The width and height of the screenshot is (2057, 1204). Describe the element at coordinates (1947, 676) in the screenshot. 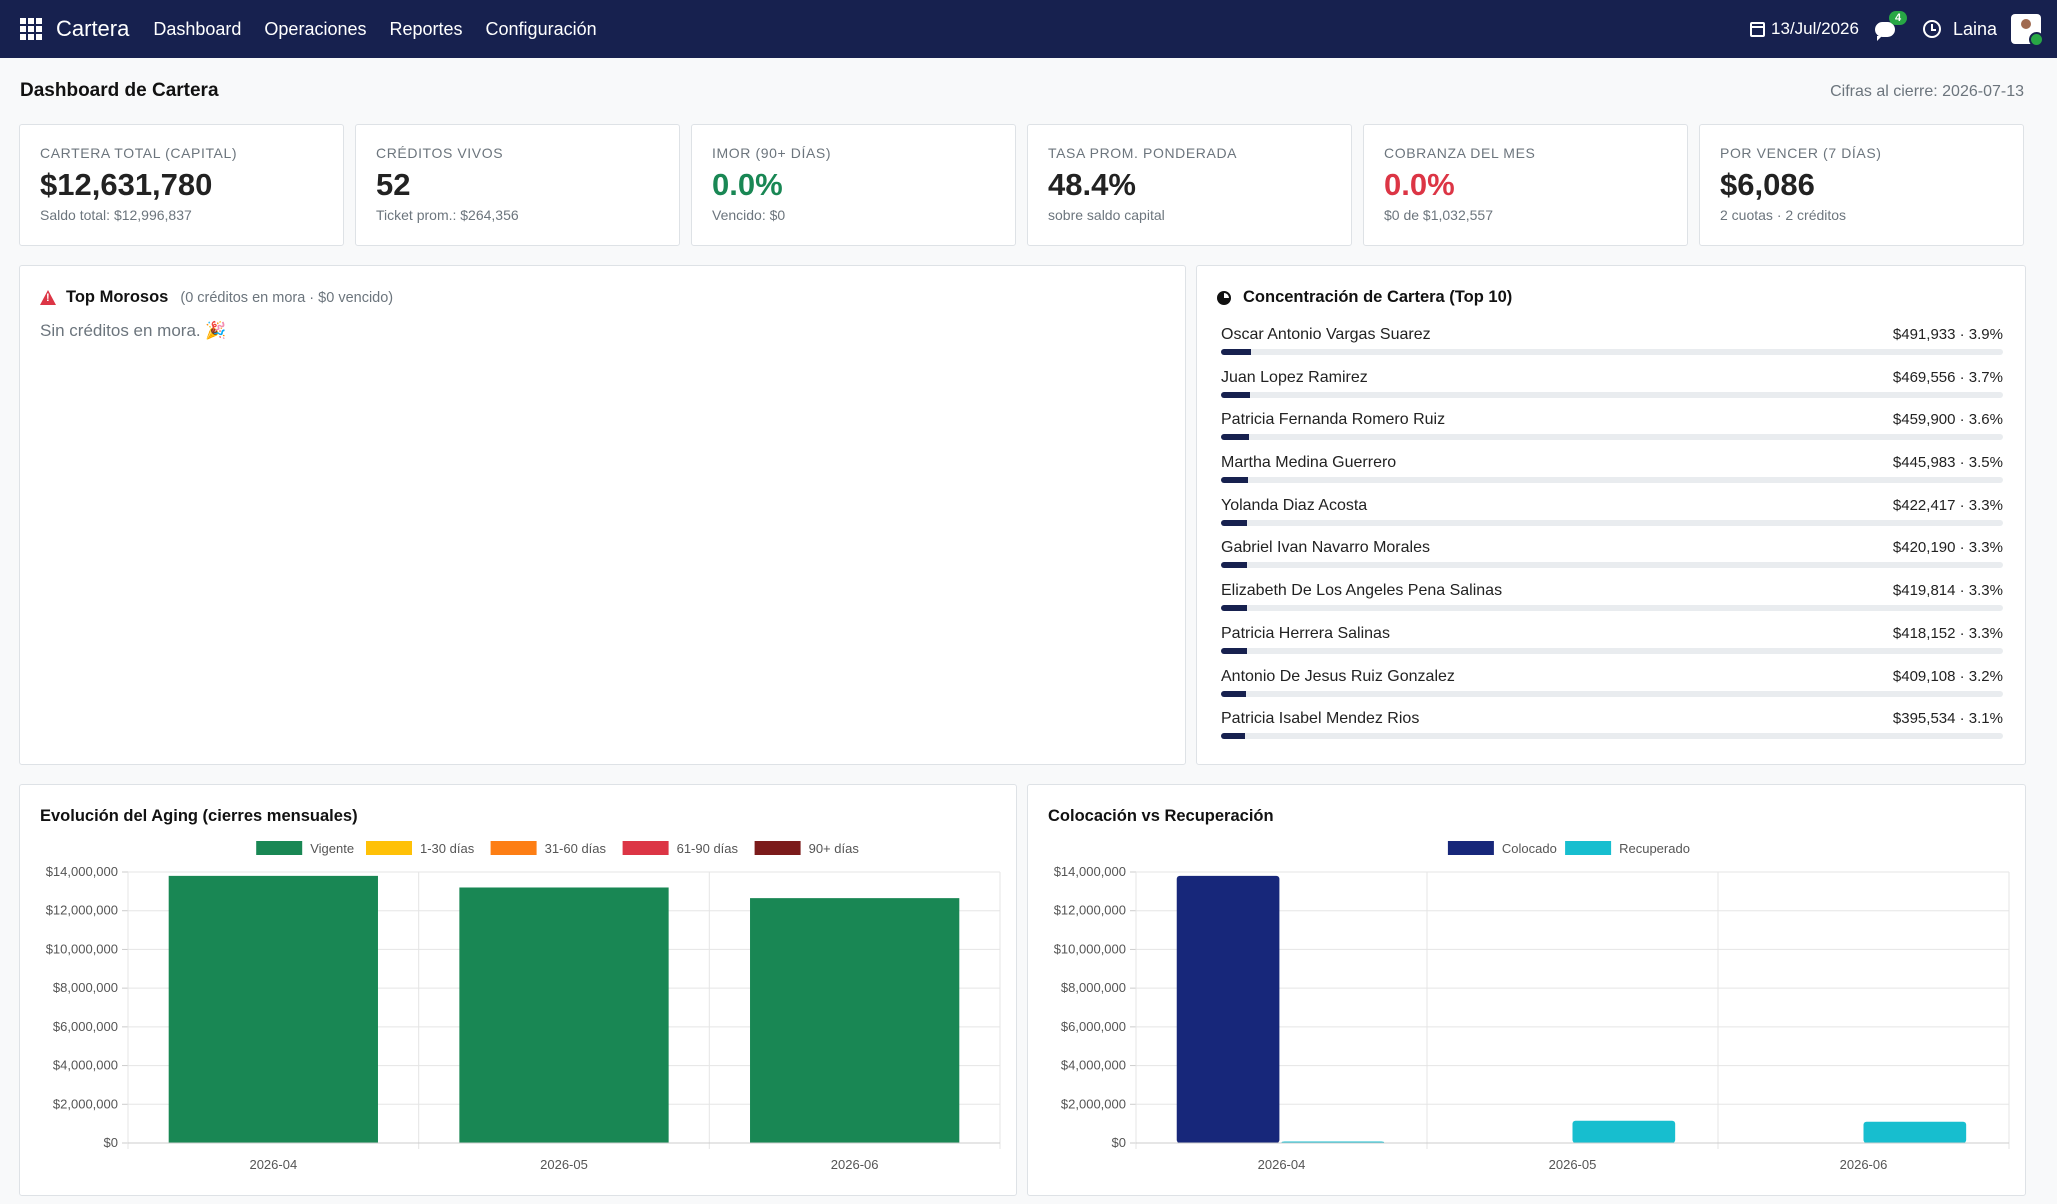

I see `concentracion-amount: $409,108 · 3.2%` at that location.